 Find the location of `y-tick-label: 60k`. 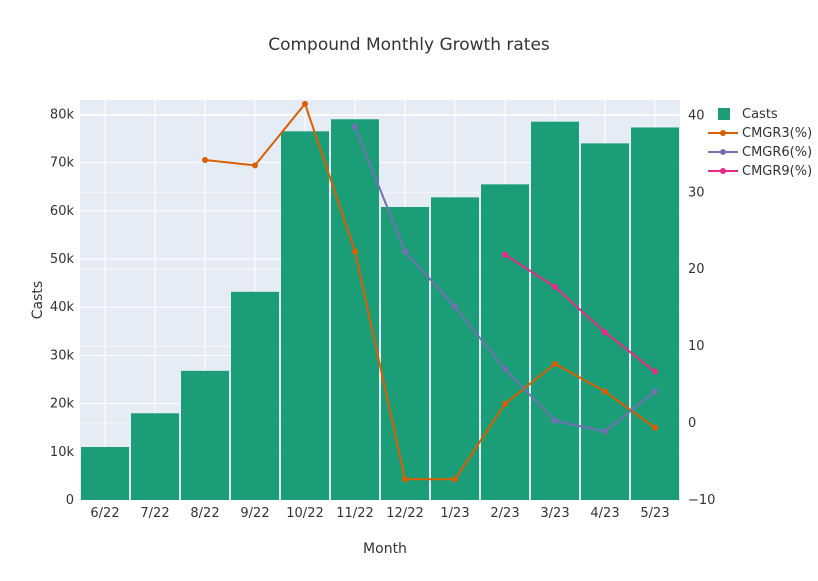

y-tick-label: 60k is located at coordinates (62, 211).